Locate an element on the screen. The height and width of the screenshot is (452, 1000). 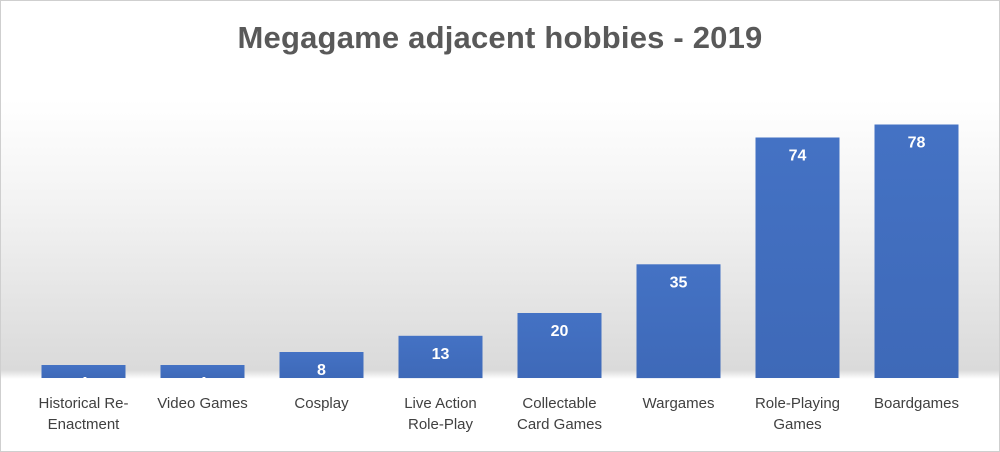
chart-title: Megagame adjacent hobbies - 2019 is located at coordinates (500, 37).